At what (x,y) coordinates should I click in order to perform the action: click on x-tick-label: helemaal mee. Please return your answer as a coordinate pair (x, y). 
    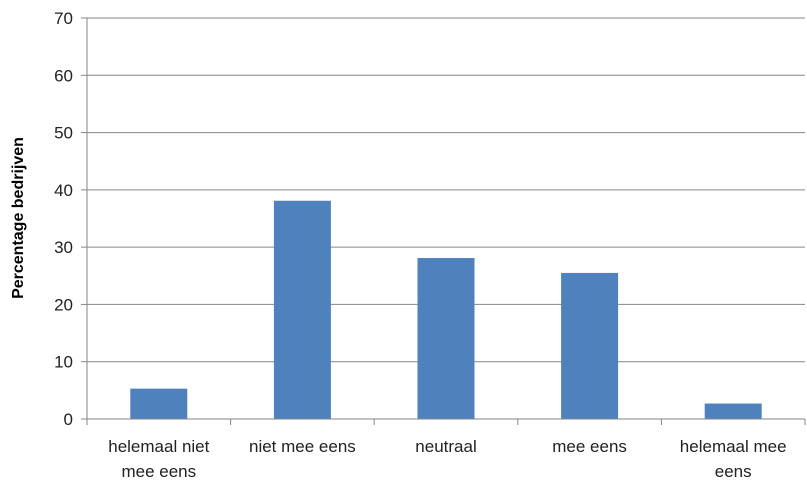
    Looking at the image, I should click on (733, 446).